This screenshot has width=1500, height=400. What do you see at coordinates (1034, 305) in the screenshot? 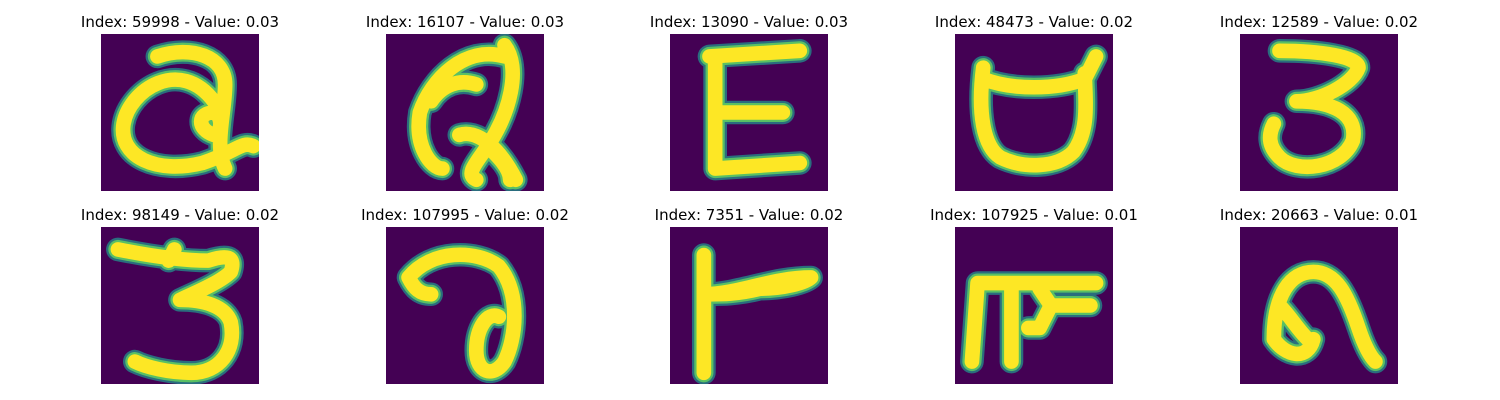
I see `handwritten-f-hook-image` at bounding box center [1034, 305].